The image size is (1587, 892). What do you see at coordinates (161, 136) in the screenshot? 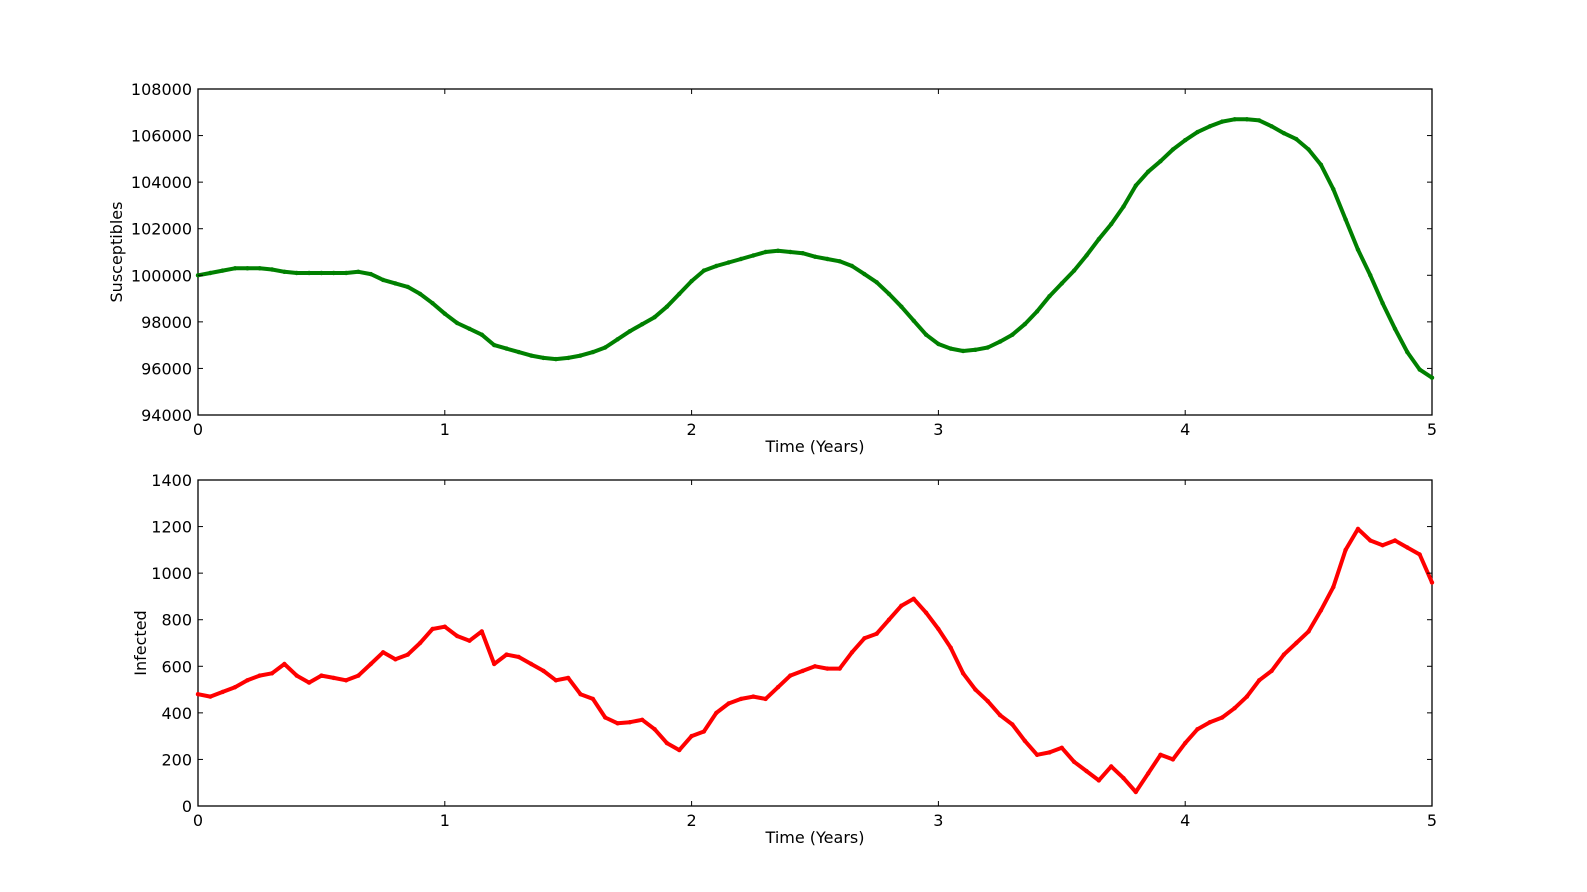
I see `susceptibles-y-tick-label: 106000` at bounding box center [161, 136].